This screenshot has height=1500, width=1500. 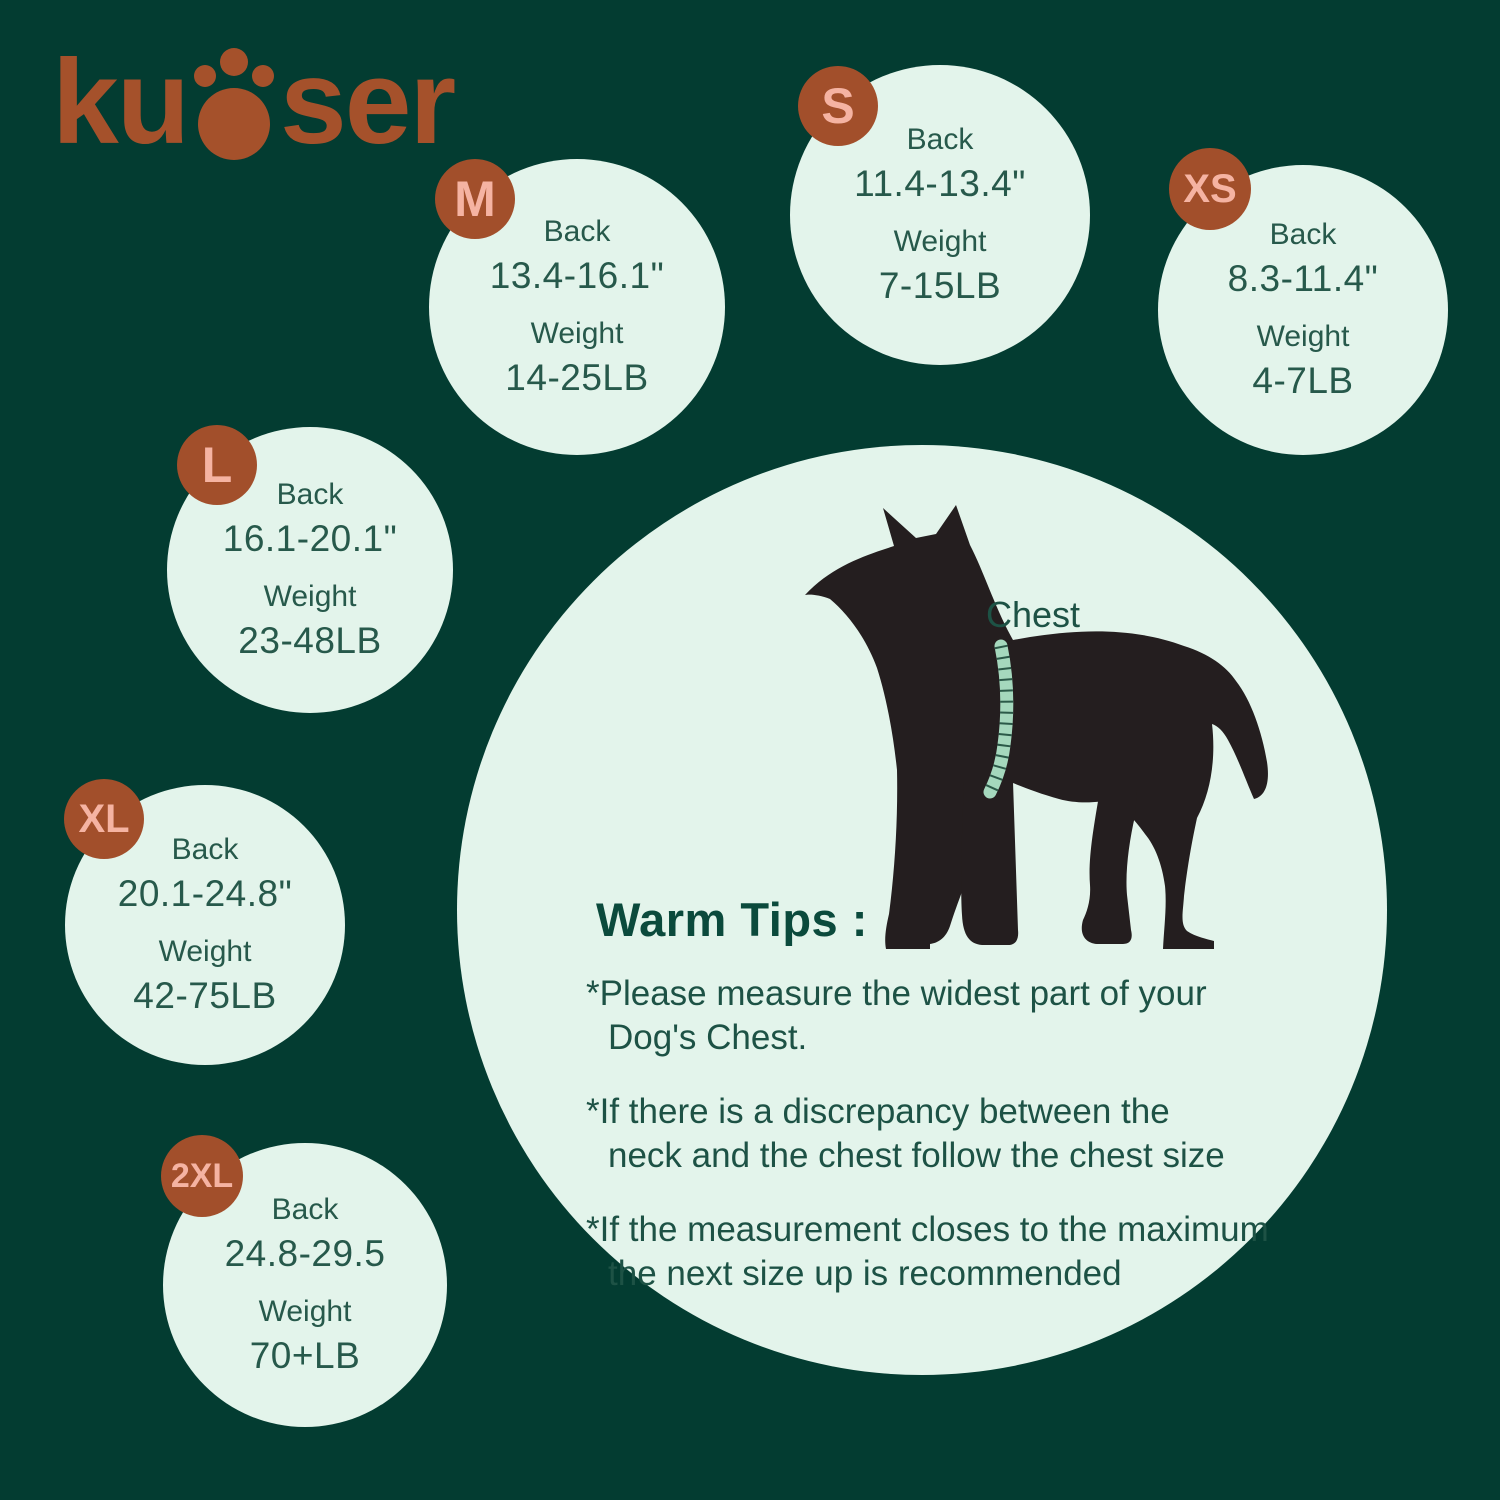 What do you see at coordinates (708, 1037) in the screenshot?
I see `tip-line: Dog's Chest.` at bounding box center [708, 1037].